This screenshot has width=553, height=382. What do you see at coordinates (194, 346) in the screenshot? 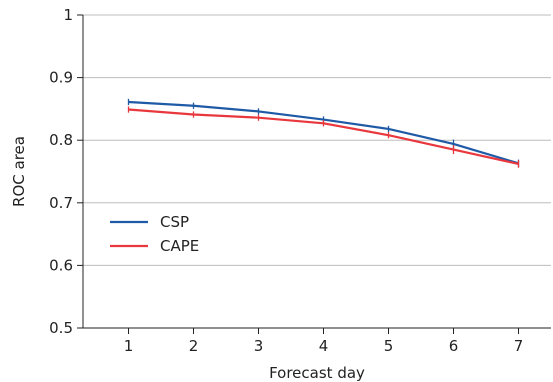
I see `x-tick-label: 2` at bounding box center [194, 346].